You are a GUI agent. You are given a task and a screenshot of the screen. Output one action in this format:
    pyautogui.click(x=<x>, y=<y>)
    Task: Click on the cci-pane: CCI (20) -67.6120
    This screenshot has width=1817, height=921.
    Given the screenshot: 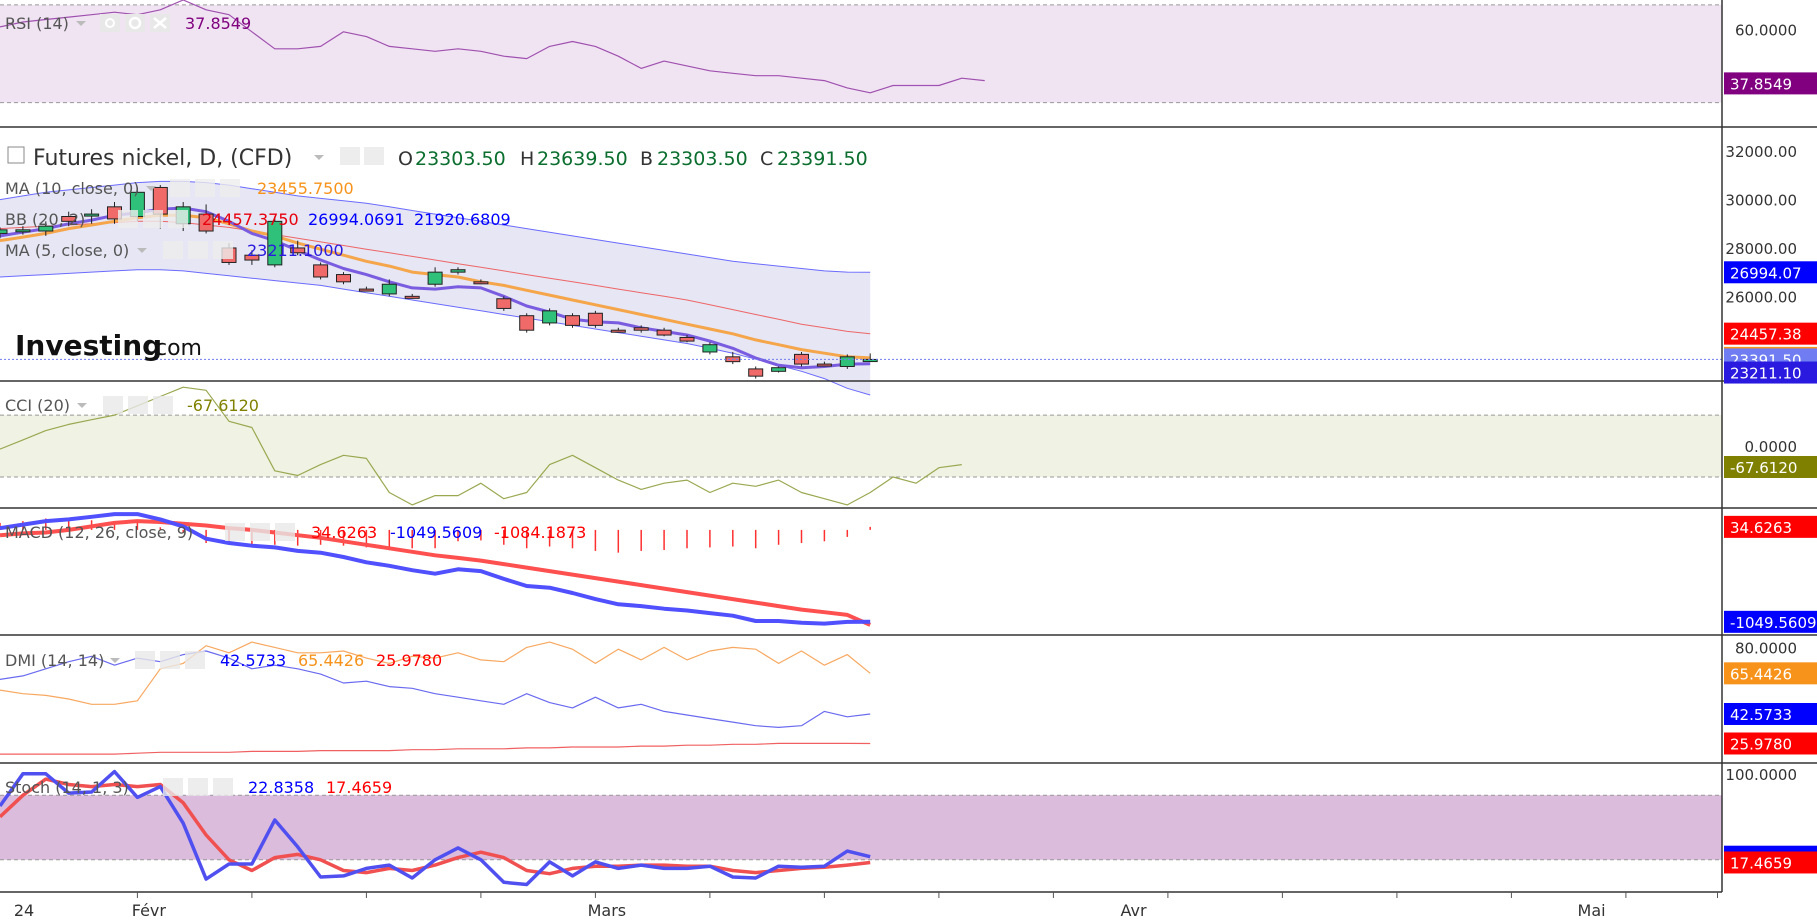 What is the action you would take?
    pyautogui.click(x=861, y=446)
    